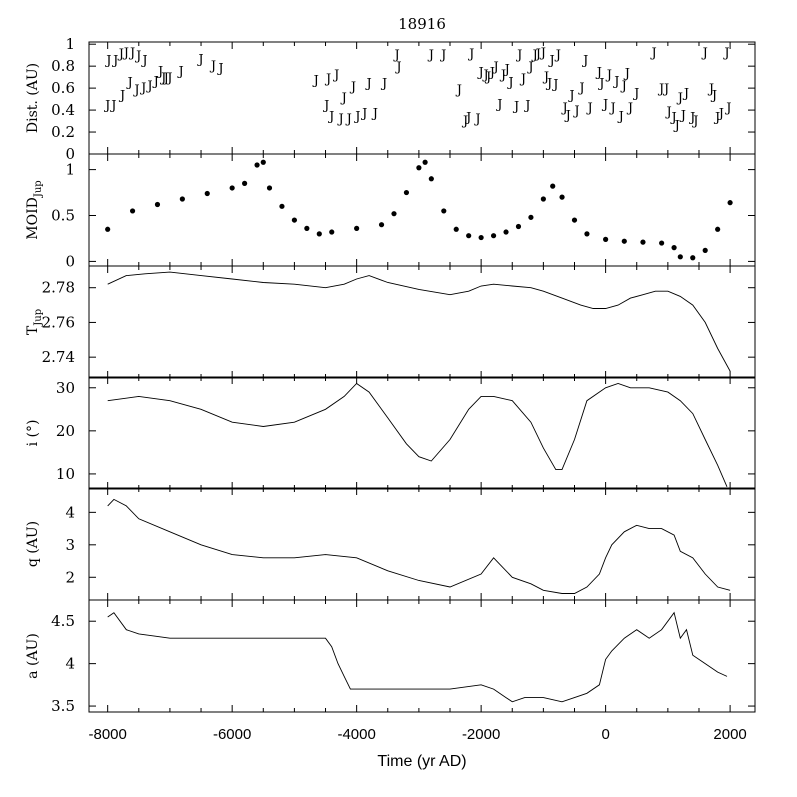 The image size is (797, 797). I want to click on panel-incl: 10 20 30 i (°), so click(390, 433).